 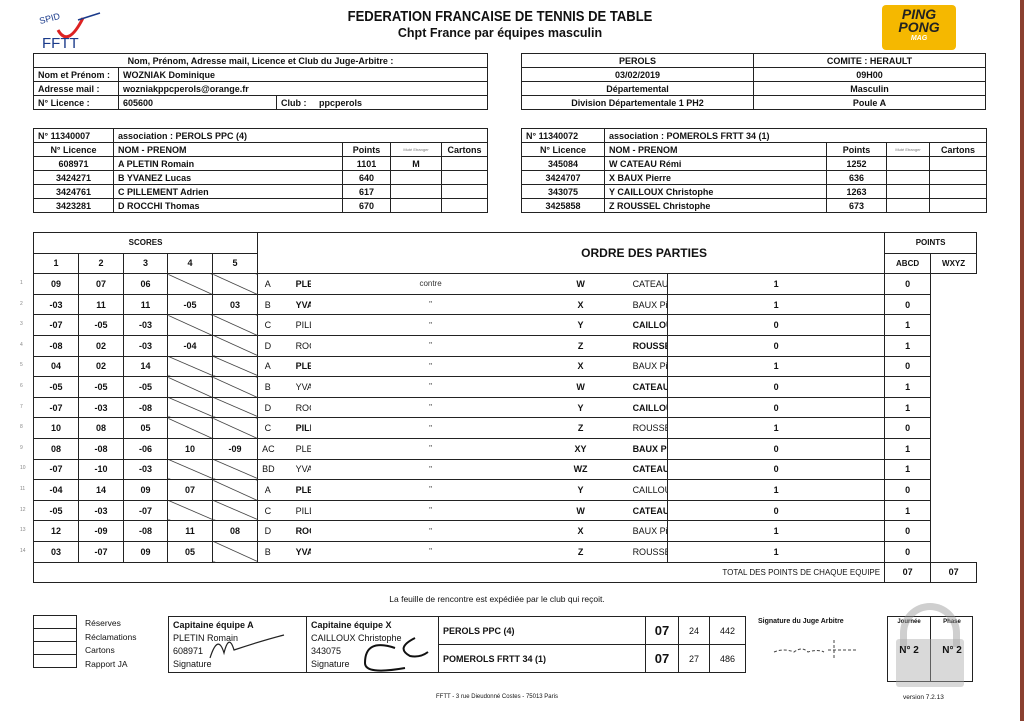 I want to click on set-score: 08, so click(x=101, y=428).